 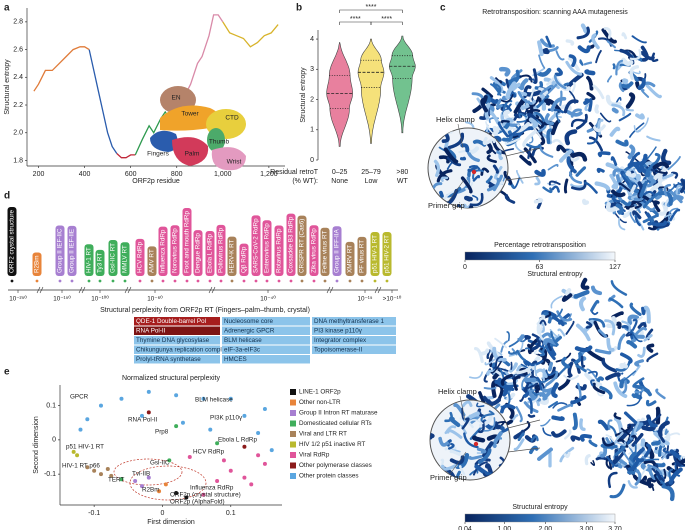 I want to click on domain-label: Tower, so click(x=190, y=114).